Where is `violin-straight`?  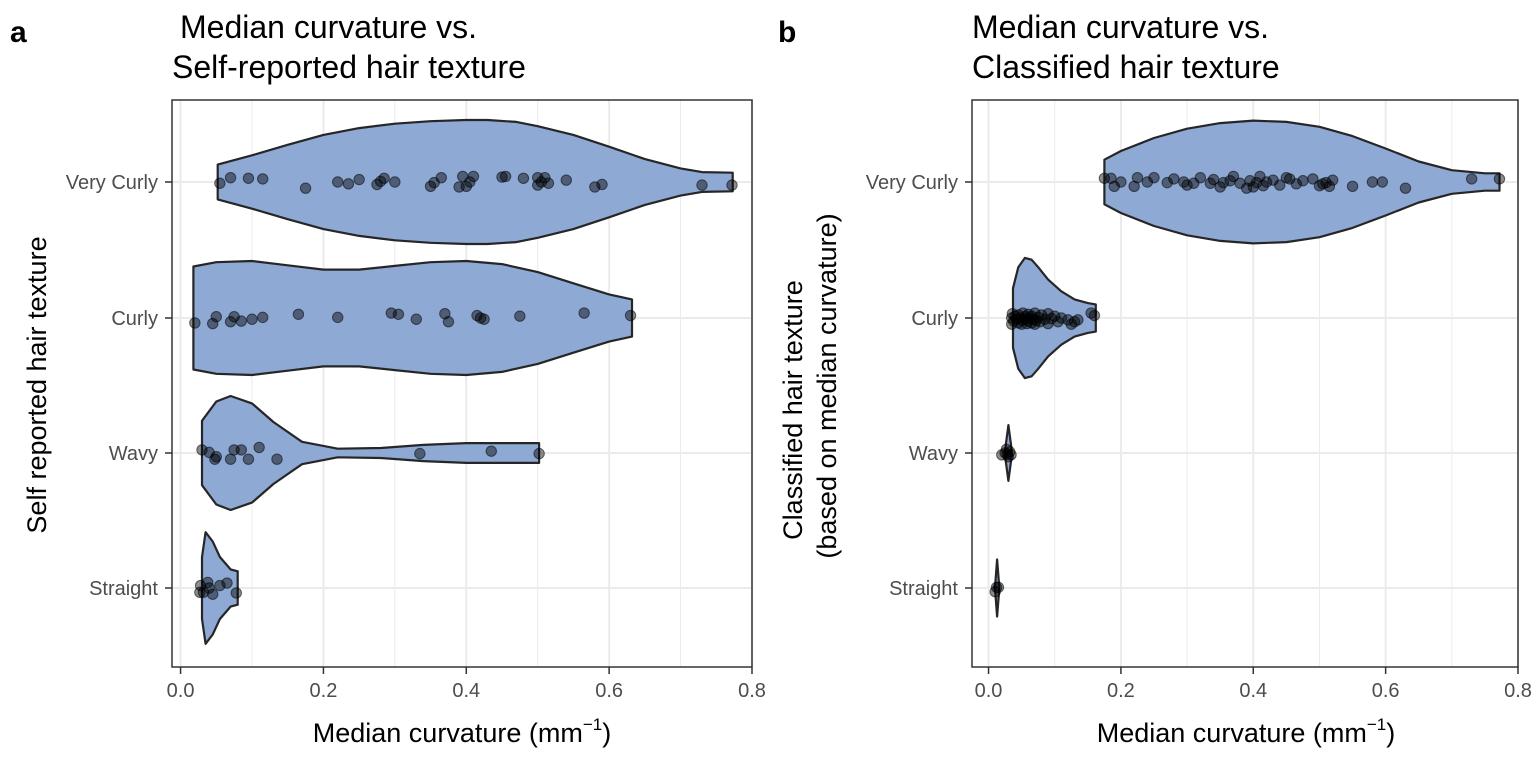 violin-straight is located at coordinates (219, 588).